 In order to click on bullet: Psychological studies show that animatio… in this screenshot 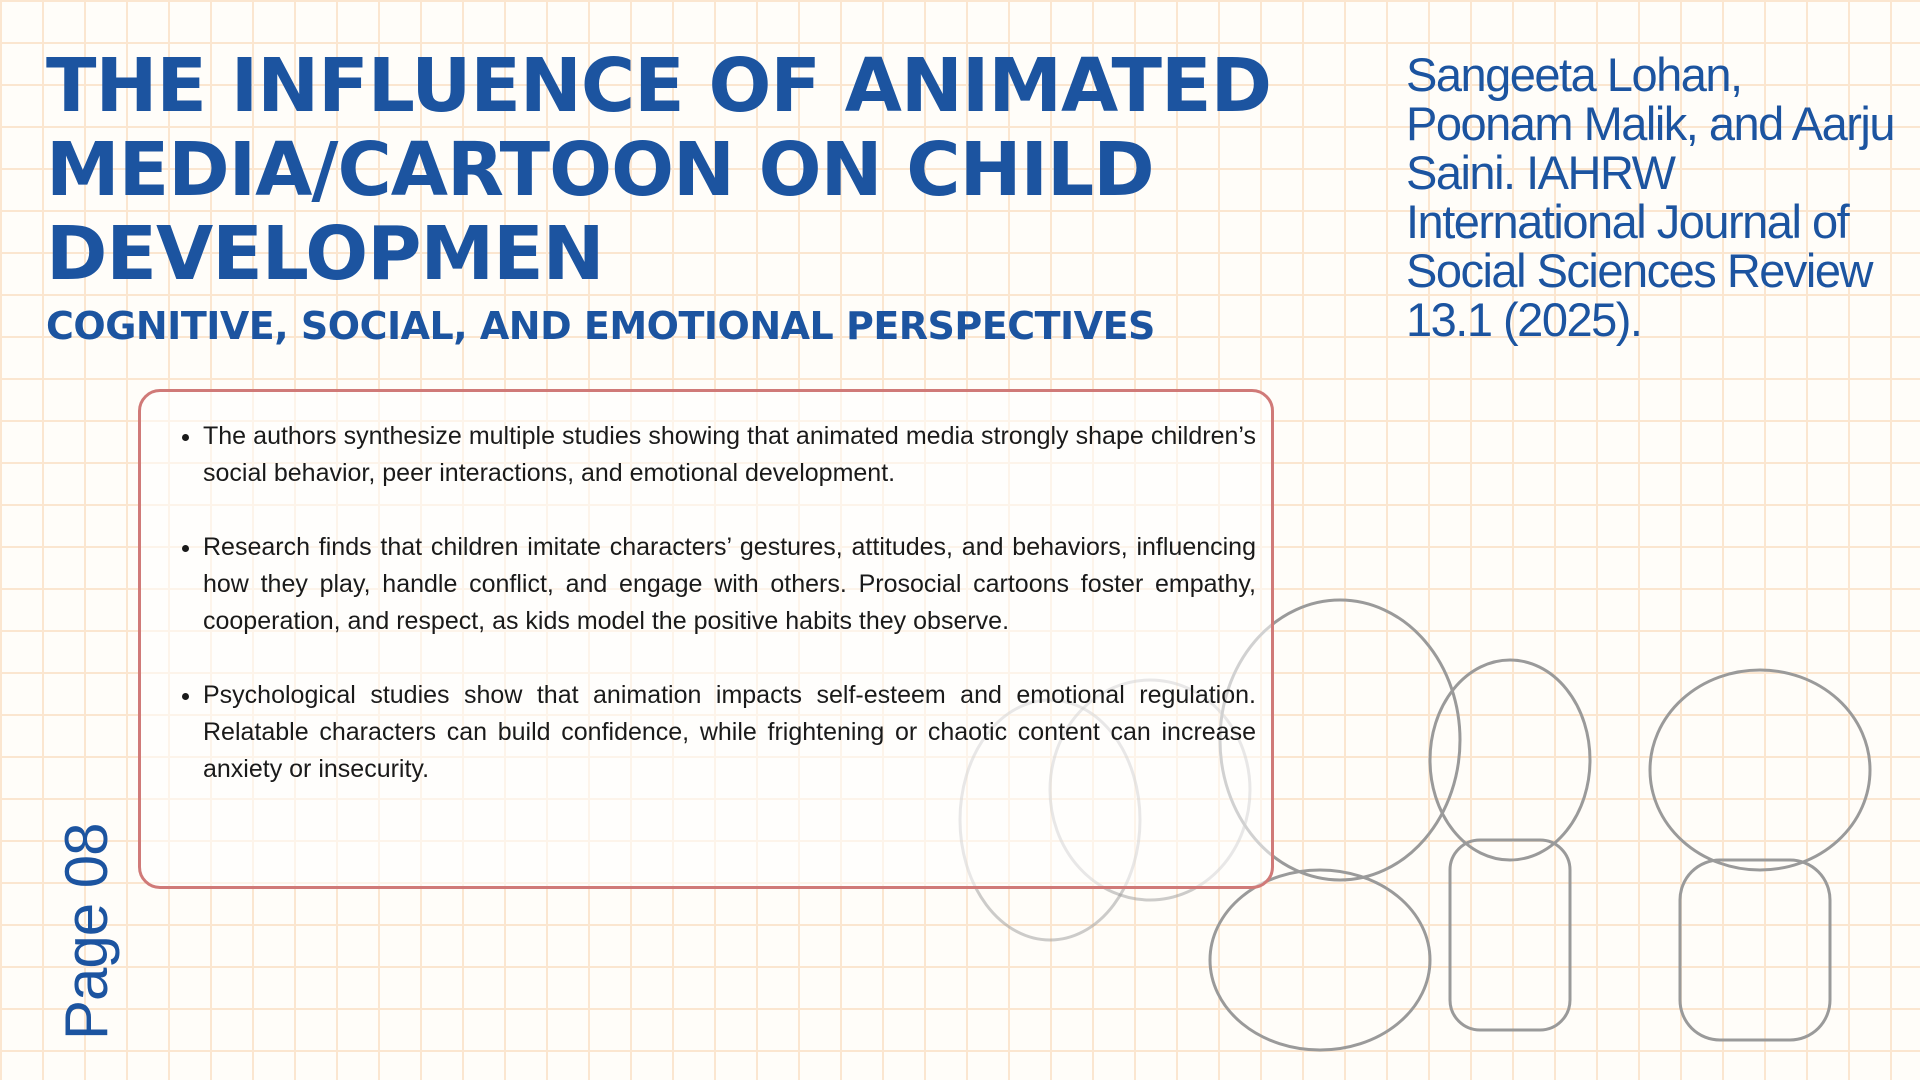, I will do `click(729, 732)`.